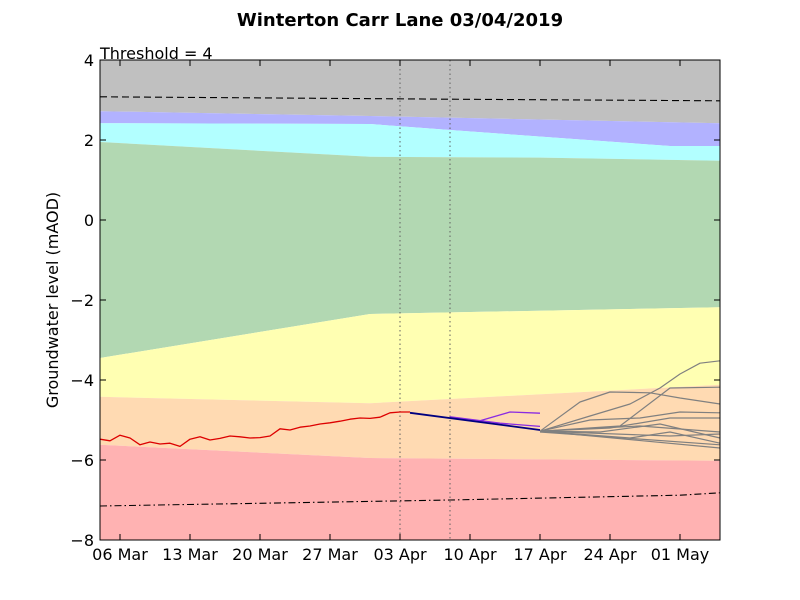 The width and height of the screenshot is (800, 600). I want to click on y-tick-label: 0, so click(89, 220).